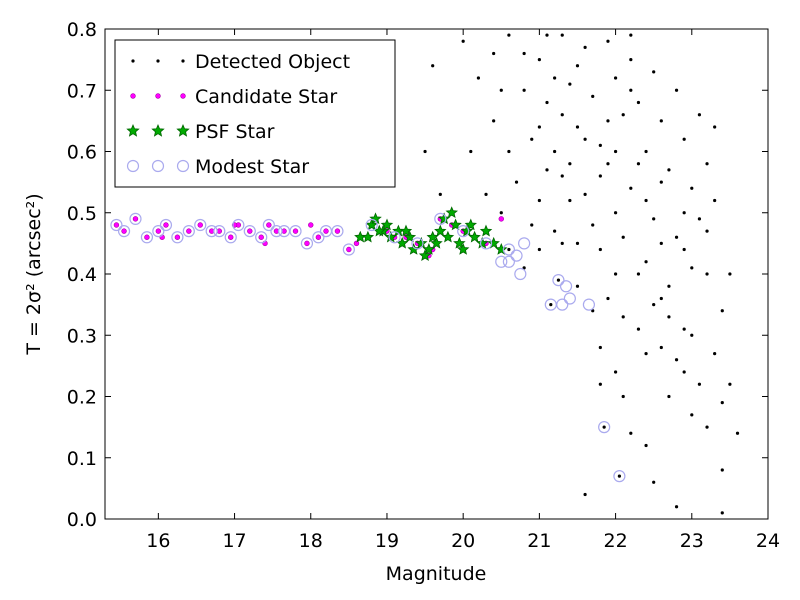 This screenshot has width=800, height=600. What do you see at coordinates (252, 167) in the screenshot?
I see `legend-label: Modest Star` at bounding box center [252, 167].